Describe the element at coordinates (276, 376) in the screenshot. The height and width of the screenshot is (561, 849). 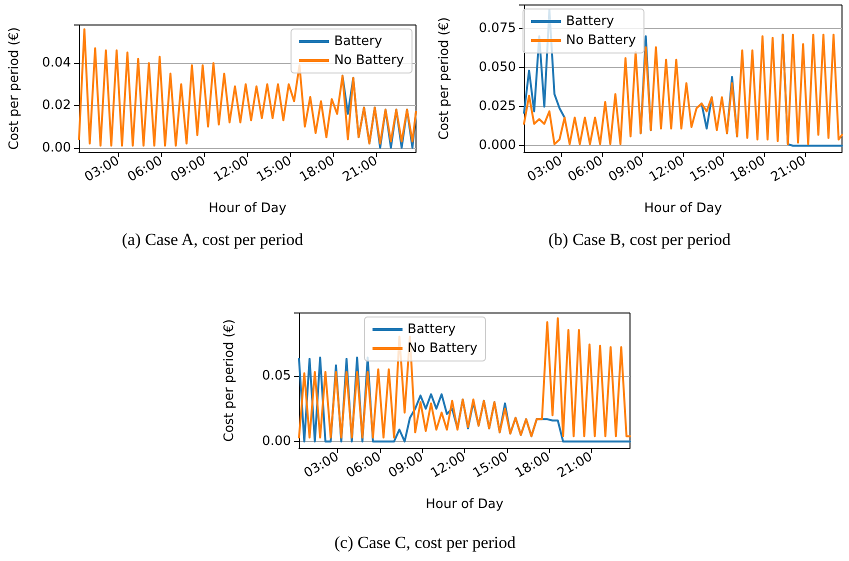
I see `y-tick-label: 0.05` at that location.